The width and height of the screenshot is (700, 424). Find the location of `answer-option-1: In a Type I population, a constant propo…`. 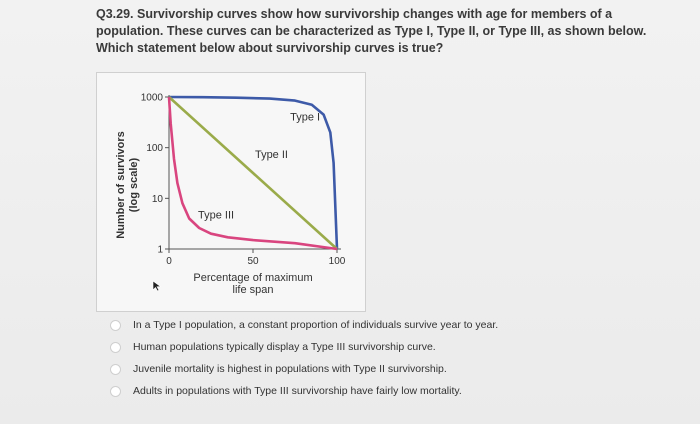

answer-option-1: In a Type I population, a constant propo… is located at coordinates (390, 325).